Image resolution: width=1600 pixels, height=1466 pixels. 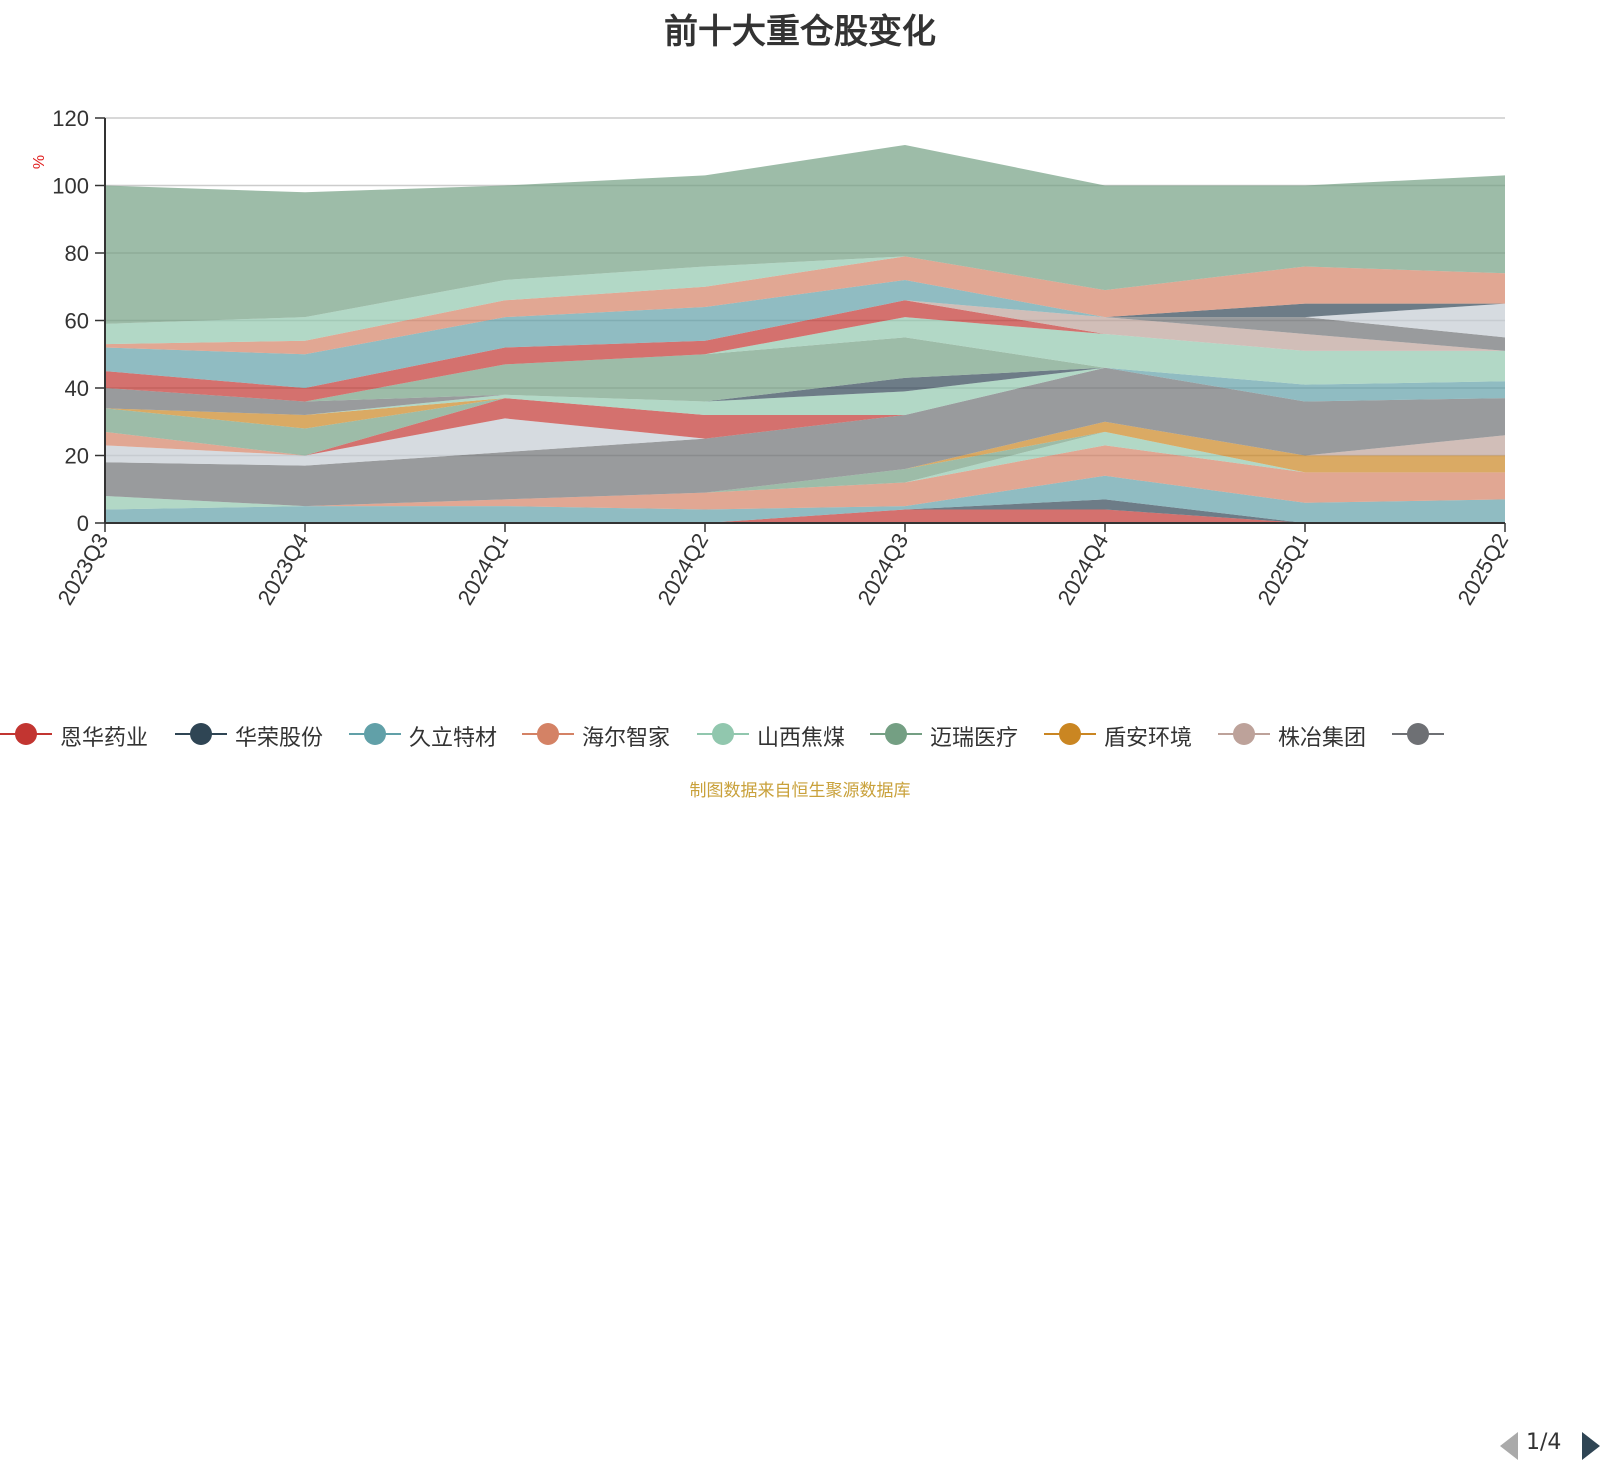 What do you see at coordinates (70, 118) in the screenshot?
I see `y-tick-label: 120` at bounding box center [70, 118].